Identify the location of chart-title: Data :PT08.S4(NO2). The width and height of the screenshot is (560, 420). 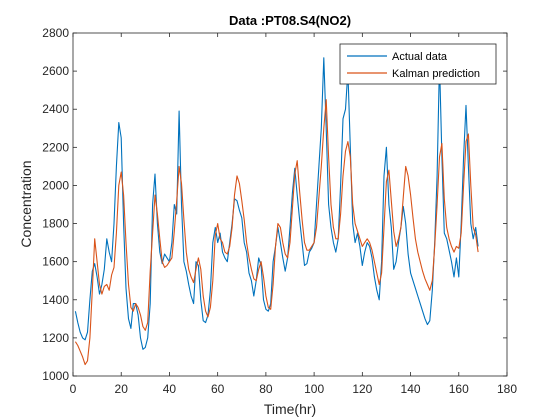
(290, 20).